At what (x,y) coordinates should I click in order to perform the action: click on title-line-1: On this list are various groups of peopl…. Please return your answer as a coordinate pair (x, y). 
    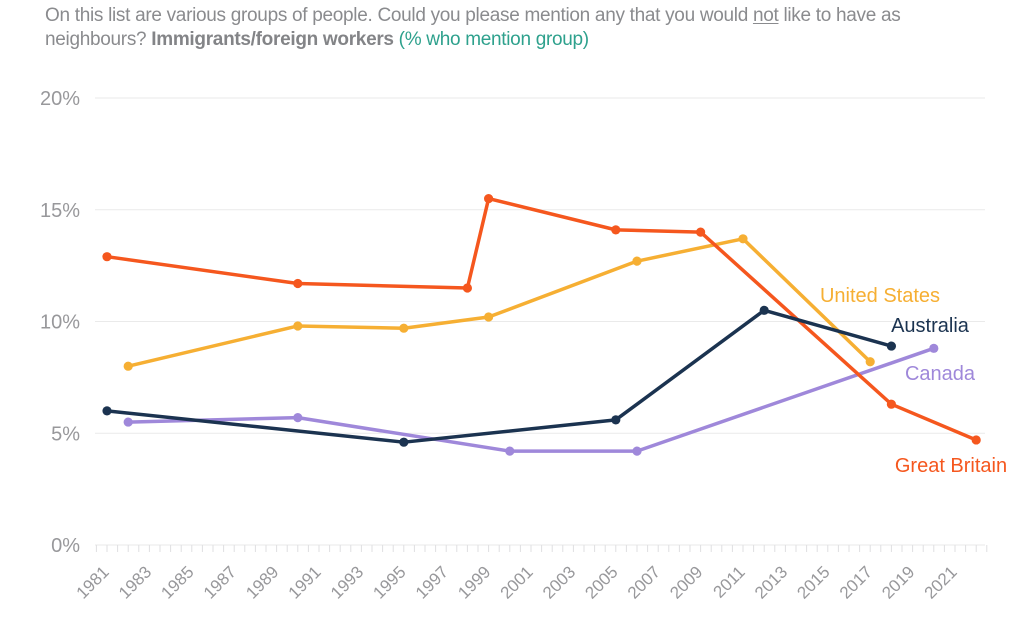
    Looking at the image, I should click on (505, 16).